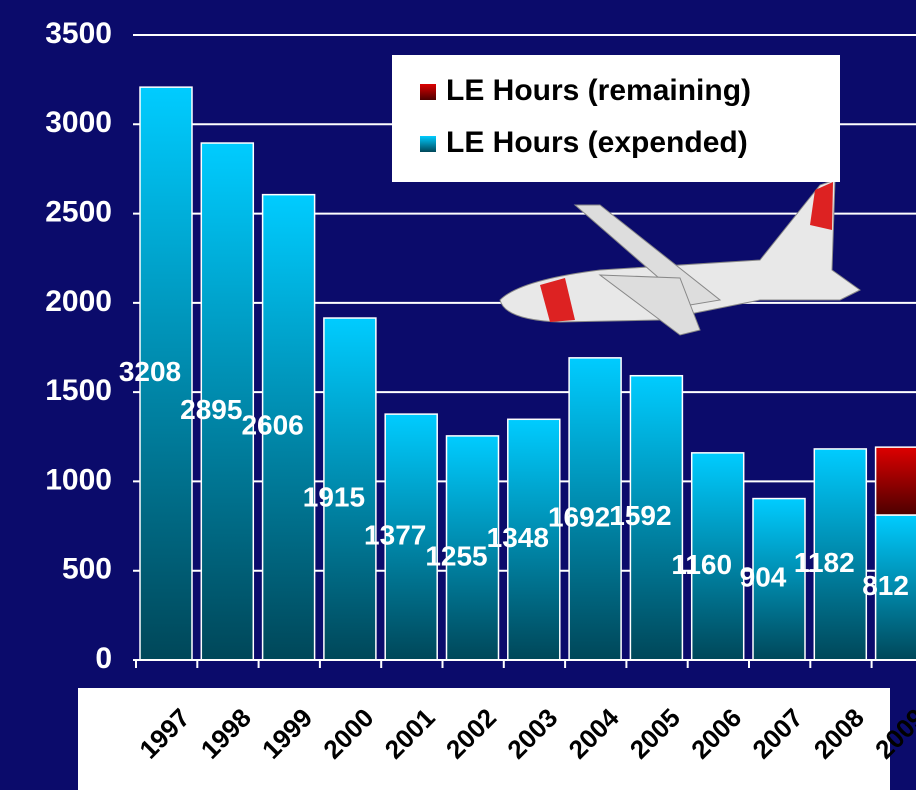 This screenshot has width=916, height=790. What do you see at coordinates (78, 301) in the screenshot?
I see `y-tick-label: 2000` at bounding box center [78, 301].